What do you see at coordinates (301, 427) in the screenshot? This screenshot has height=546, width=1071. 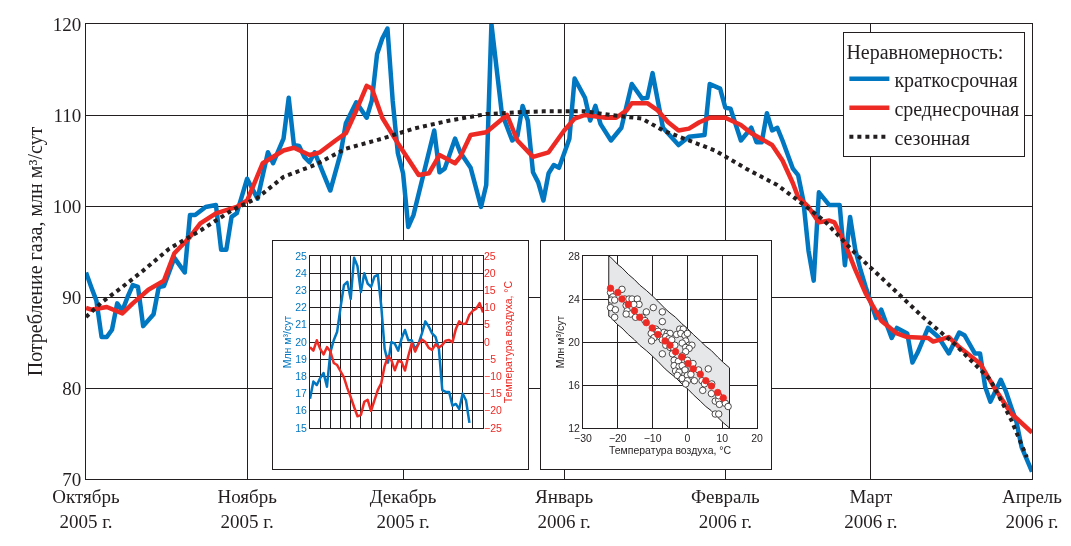 I see `y-tick-label: 15` at bounding box center [301, 427].